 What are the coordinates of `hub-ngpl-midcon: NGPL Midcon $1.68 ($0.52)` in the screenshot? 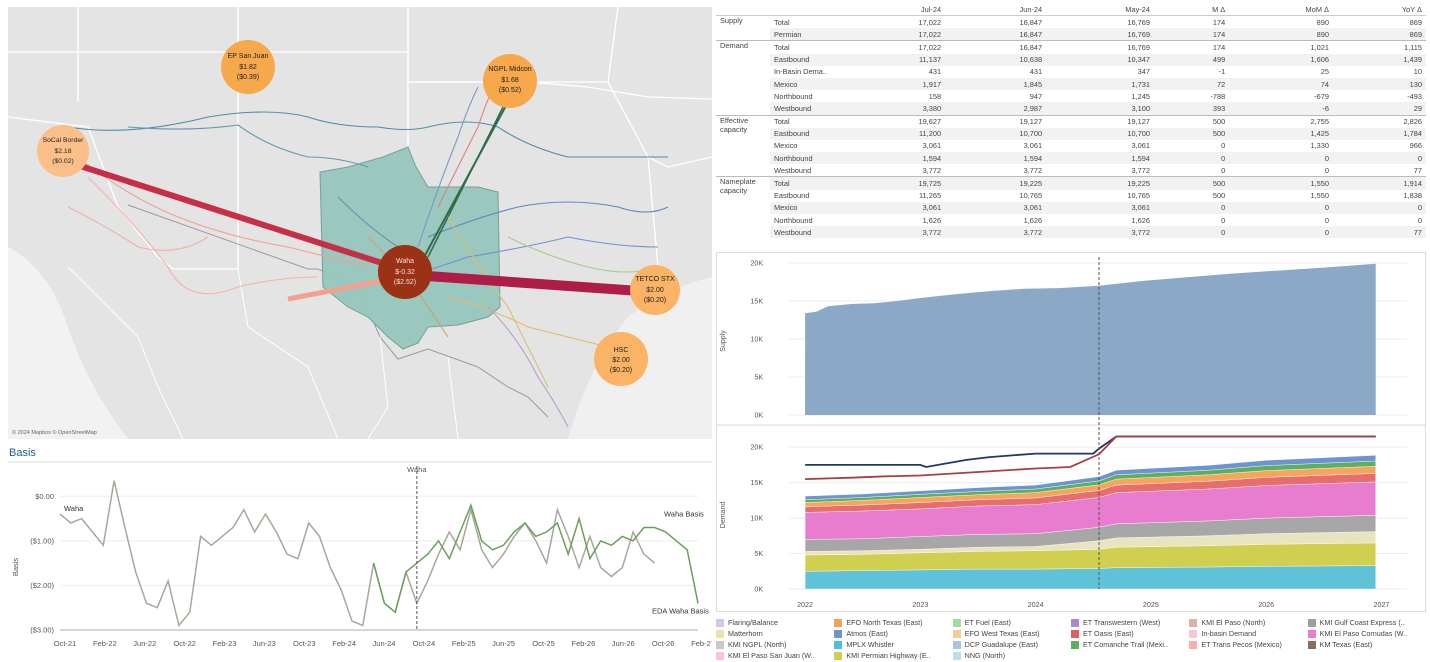 It's located at (510, 81).